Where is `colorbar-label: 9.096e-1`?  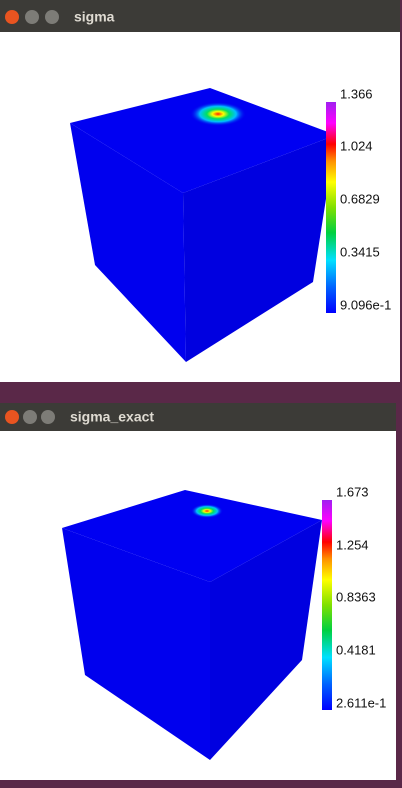
colorbar-label: 9.096e-1 is located at coordinates (365, 304).